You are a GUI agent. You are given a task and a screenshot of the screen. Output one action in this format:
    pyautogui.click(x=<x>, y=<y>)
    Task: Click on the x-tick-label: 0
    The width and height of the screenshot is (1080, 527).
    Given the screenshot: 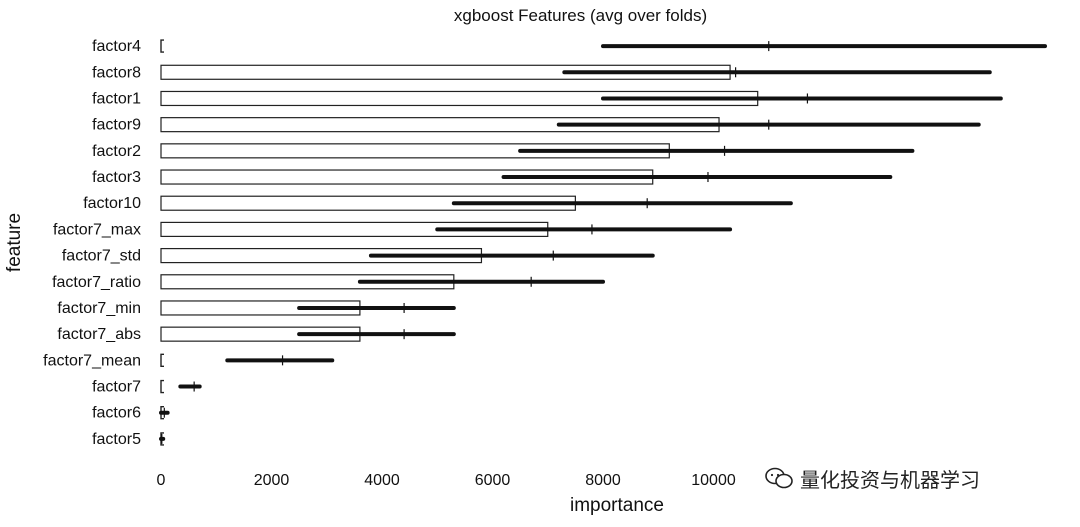 What is the action you would take?
    pyautogui.click(x=161, y=480)
    